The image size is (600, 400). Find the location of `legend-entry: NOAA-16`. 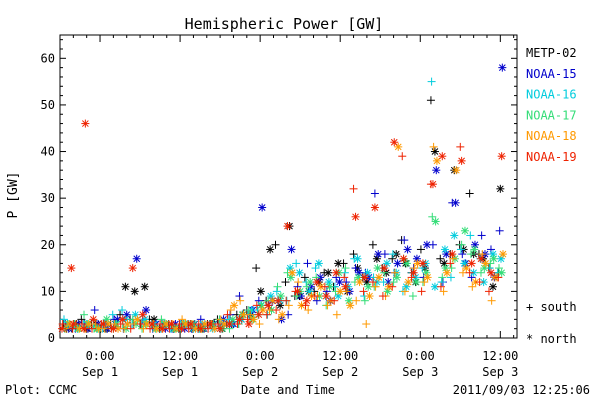

legend-entry: NOAA-16 is located at coordinates (551, 95).